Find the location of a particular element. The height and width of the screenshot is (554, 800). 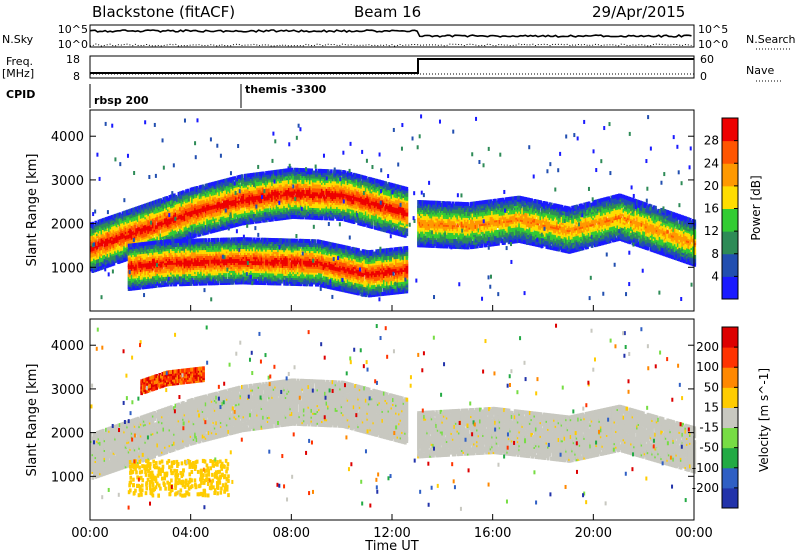

freq-left-tick-bottom: 8 is located at coordinates (76, 76).